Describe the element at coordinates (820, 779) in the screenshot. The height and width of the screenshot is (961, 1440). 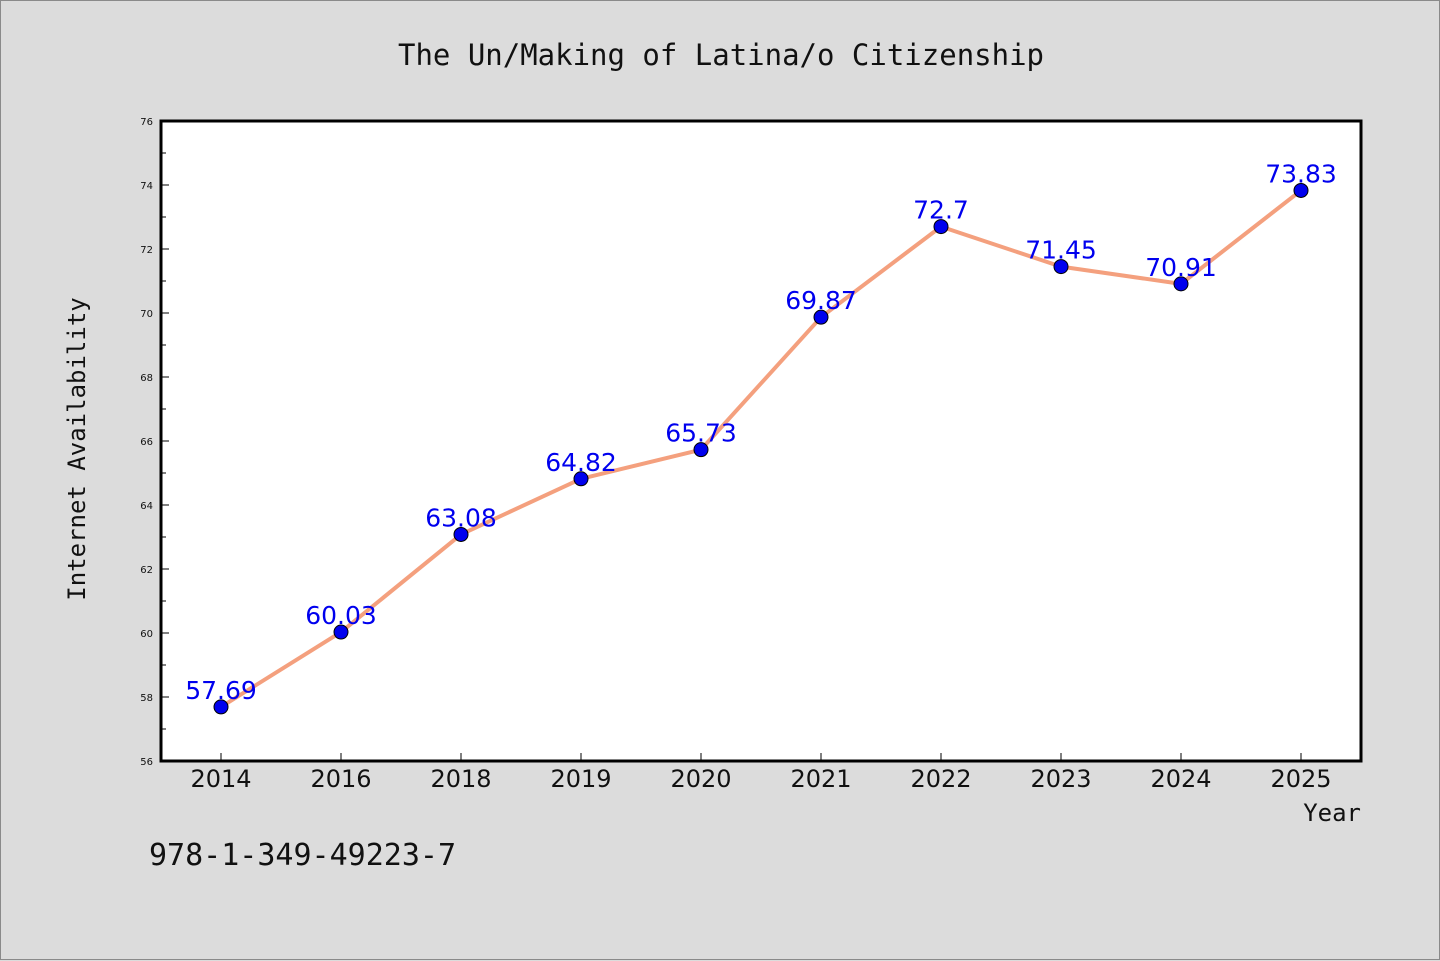
I see `x-tick-label: 2021` at that location.